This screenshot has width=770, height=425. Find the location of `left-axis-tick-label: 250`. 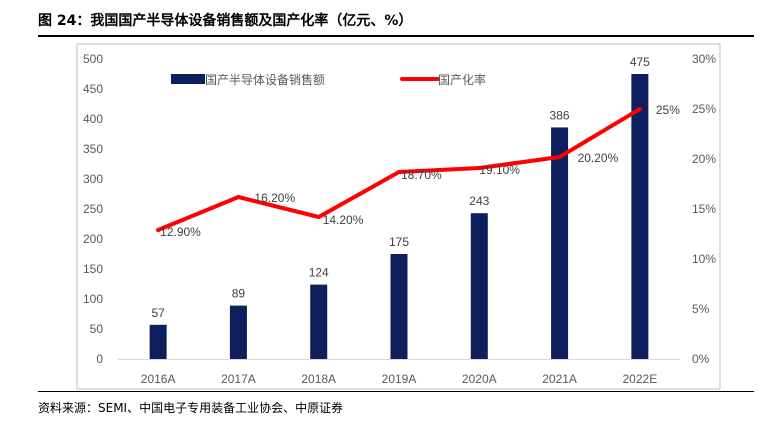

left-axis-tick-label: 250 is located at coordinates (93, 209).